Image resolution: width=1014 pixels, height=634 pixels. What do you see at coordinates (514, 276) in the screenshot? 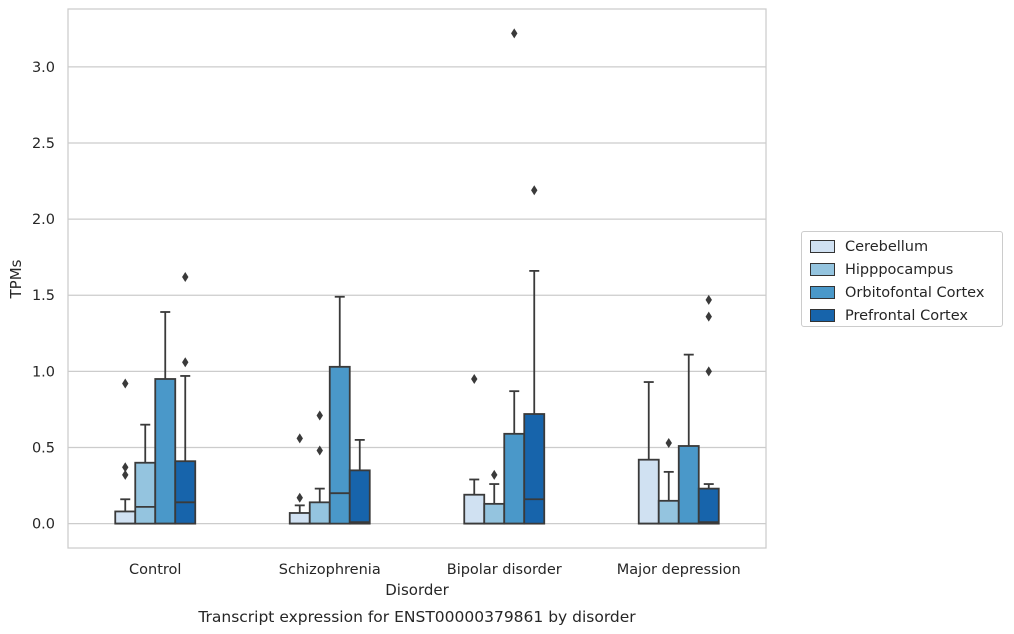
I see `box-orbitofontal-cortex-bipolar-disorder` at bounding box center [514, 276].